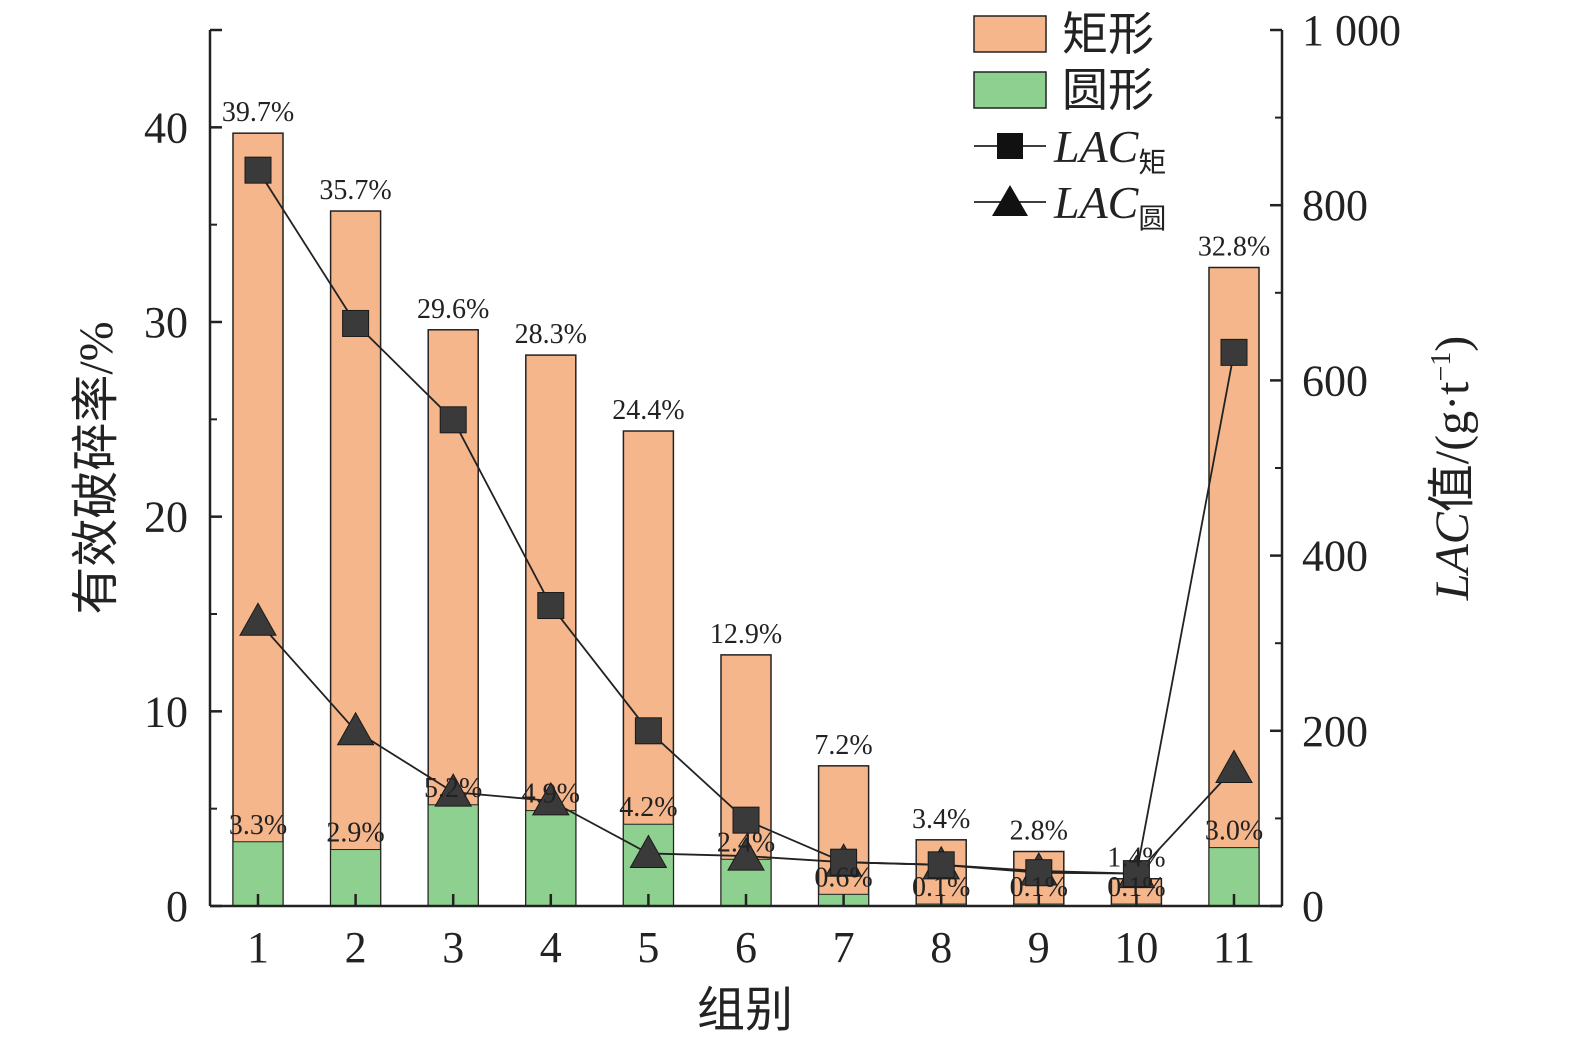 This screenshot has width=1575, height=1046. I want to click on bar-rect-label: 2.8%, so click(1039, 830).